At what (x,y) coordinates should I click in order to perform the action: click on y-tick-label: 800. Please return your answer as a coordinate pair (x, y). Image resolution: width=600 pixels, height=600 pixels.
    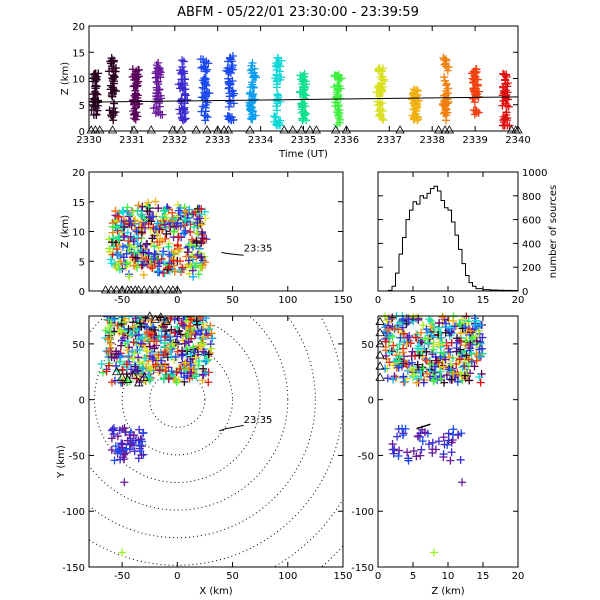
    Looking at the image, I should click on (531, 197).